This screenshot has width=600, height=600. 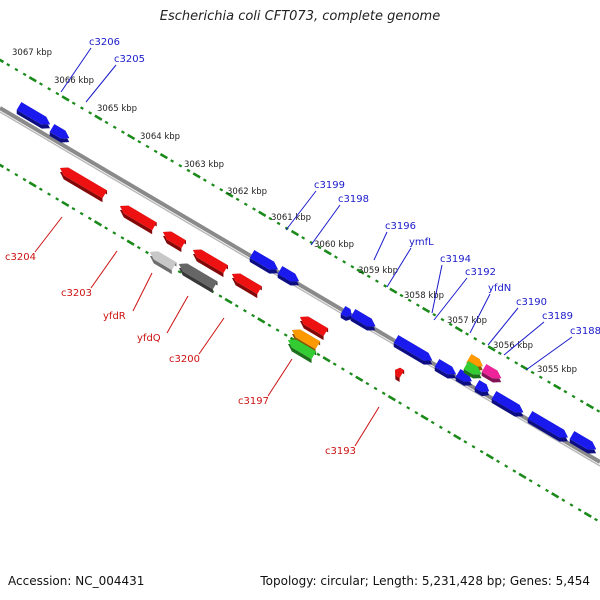 I want to click on forward-gene-label: c3194, so click(x=455, y=259).